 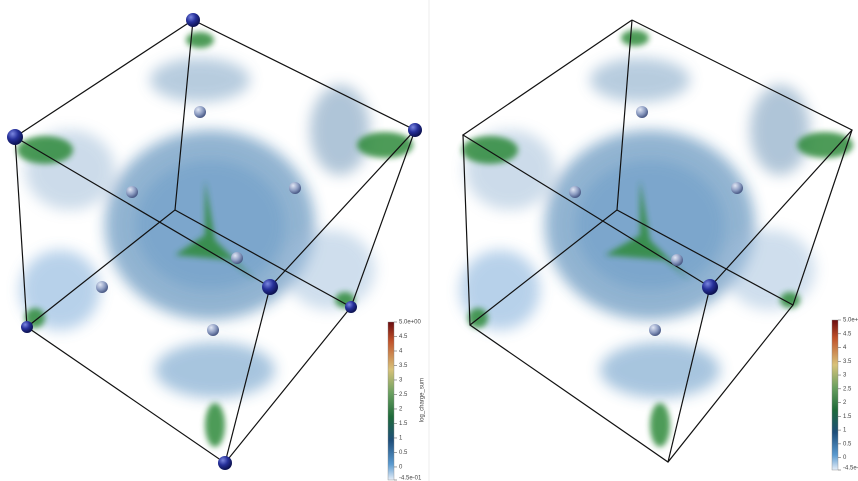 I want to click on colorbar-tick-label: 5.0e+00, so click(x=410, y=323).